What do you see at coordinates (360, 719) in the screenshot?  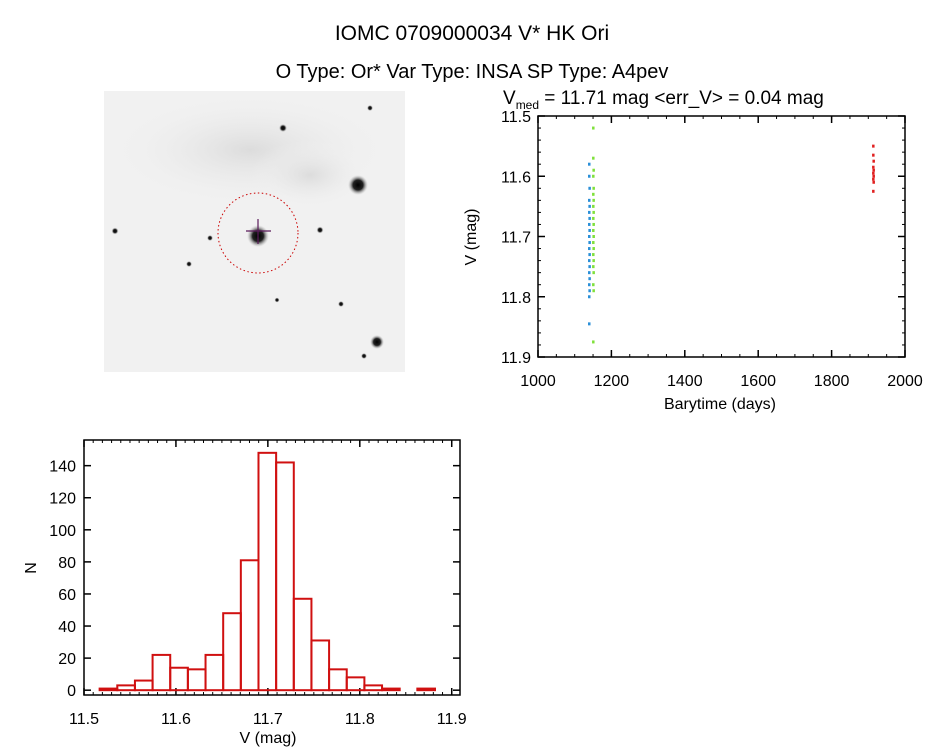 I see `x-tick-label: 11.8` at bounding box center [360, 719].